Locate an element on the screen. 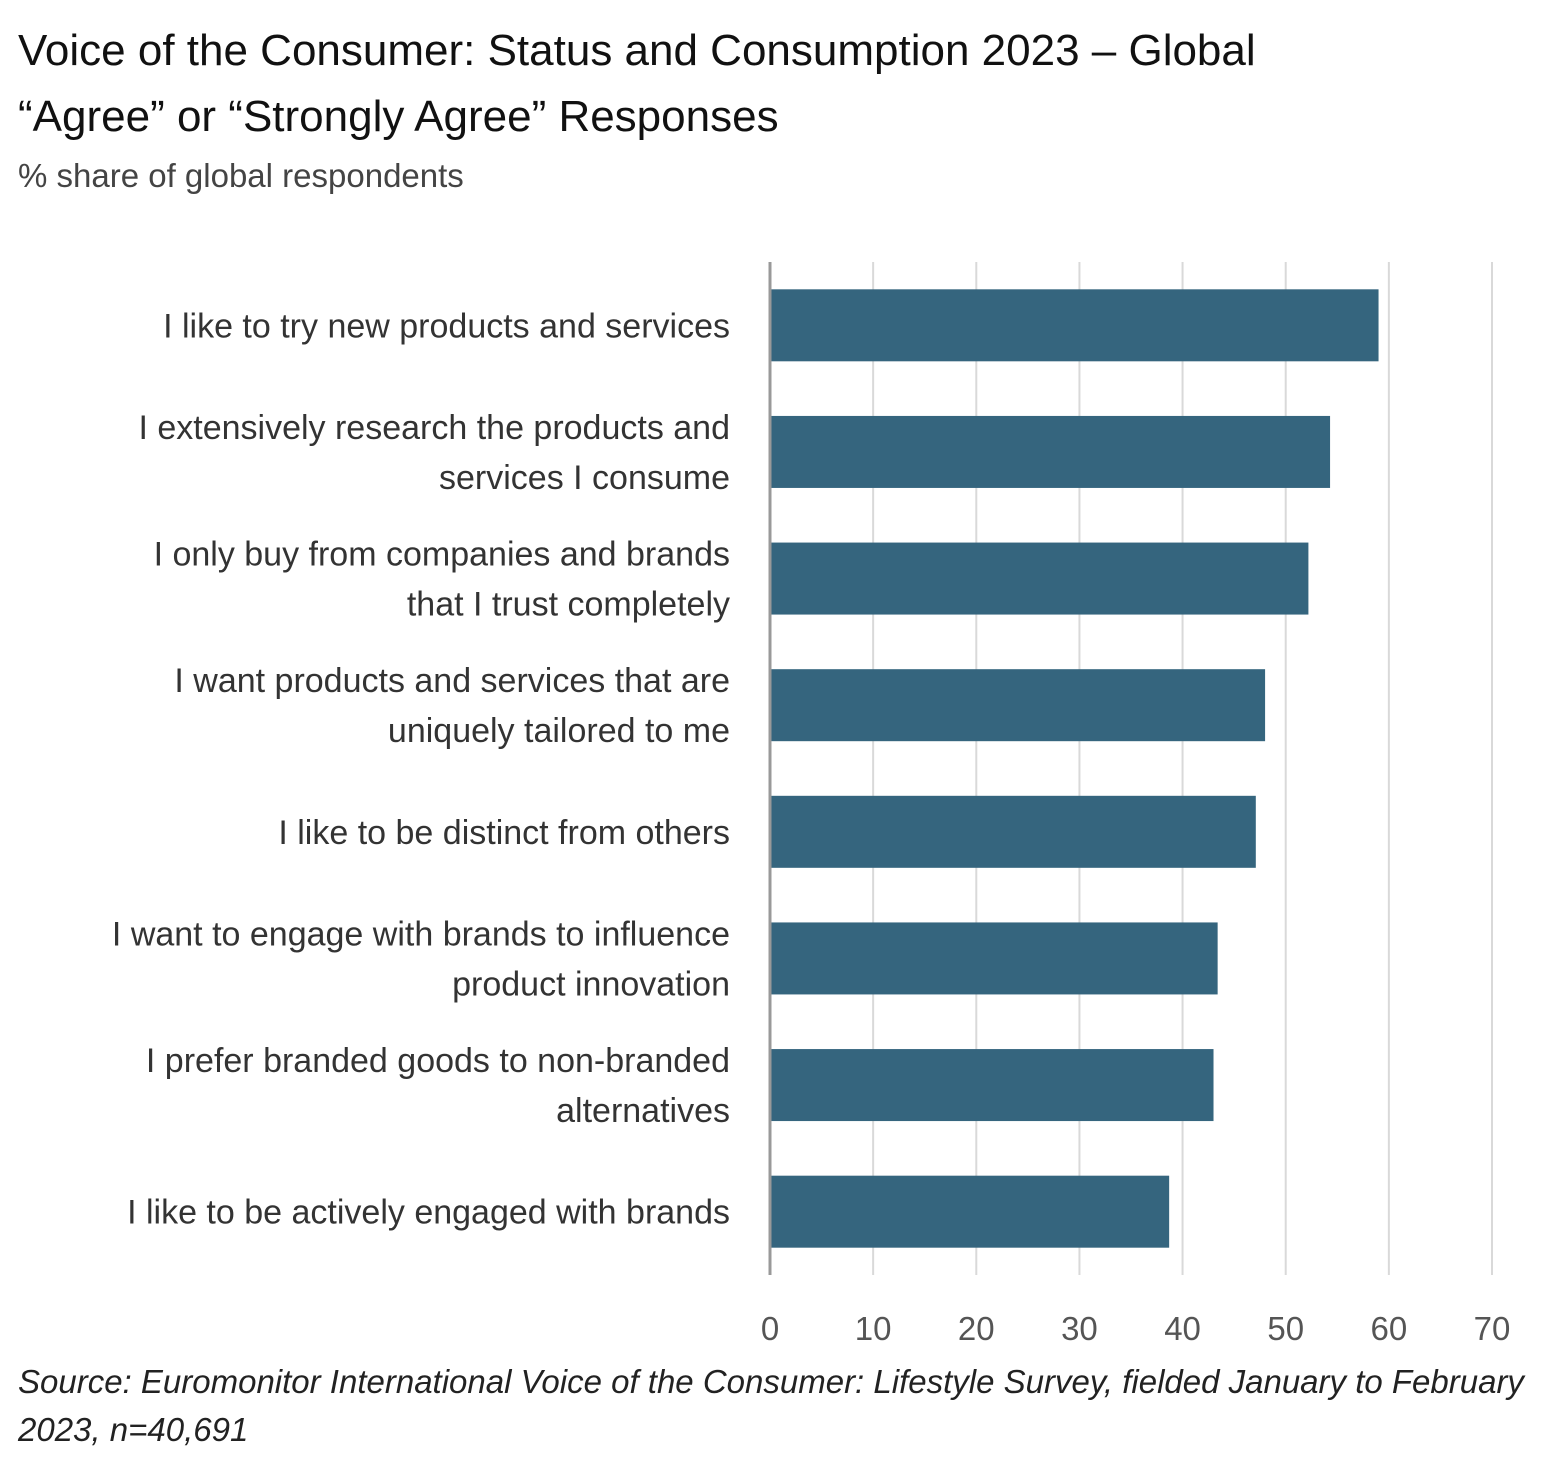 This screenshot has height=1481, width=1560. category-label-line: product innovation is located at coordinates (591, 984).